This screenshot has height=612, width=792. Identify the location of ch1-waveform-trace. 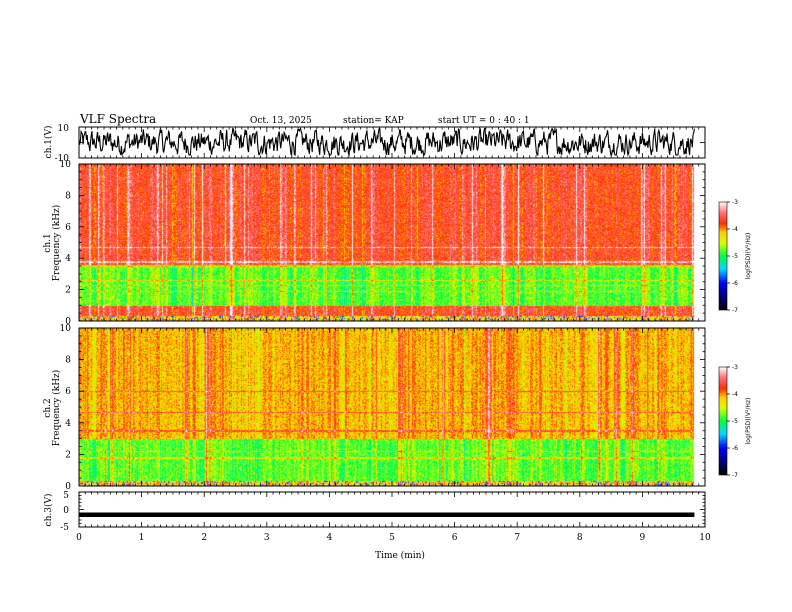
(386, 142).